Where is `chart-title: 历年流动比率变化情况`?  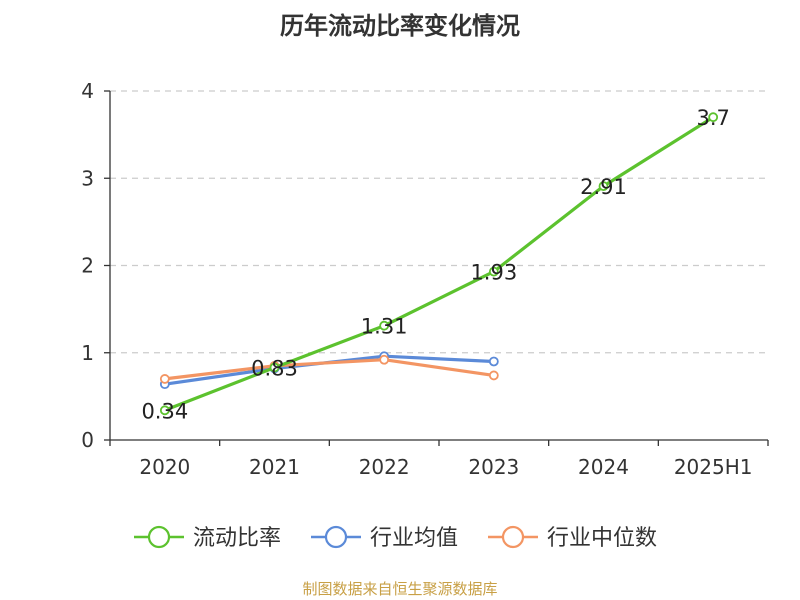
chart-title: 历年流动比率变化情况 is located at coordinates (400, 26).